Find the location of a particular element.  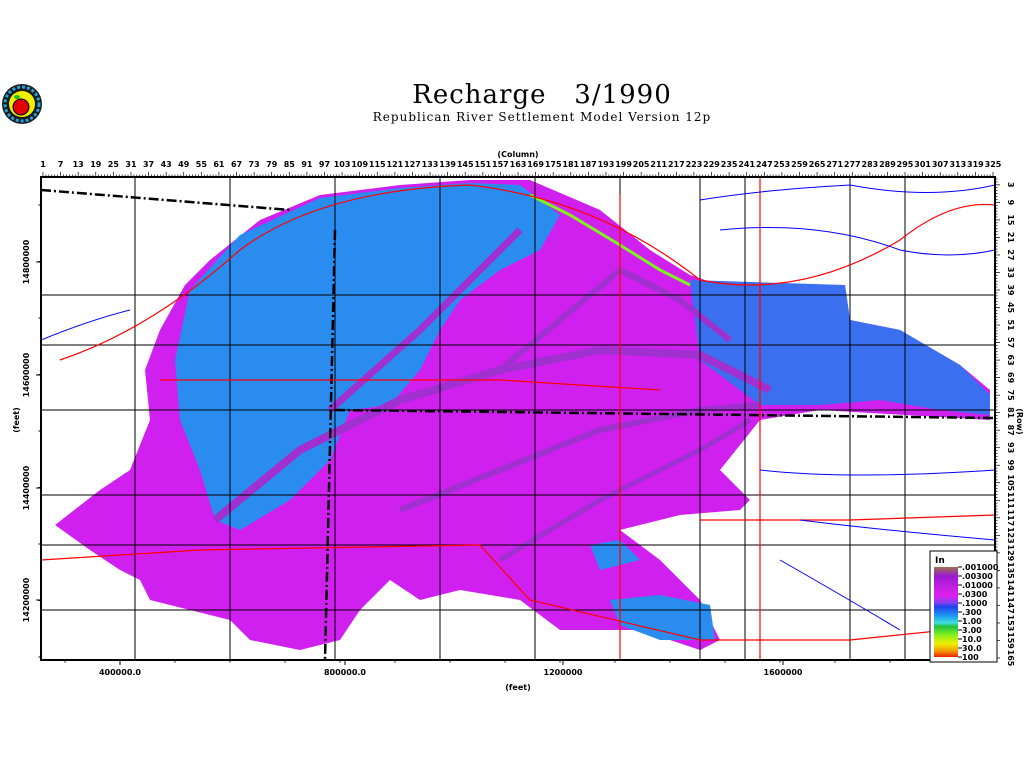

column-tick-label: 313 is located at coordinates (957, 164).